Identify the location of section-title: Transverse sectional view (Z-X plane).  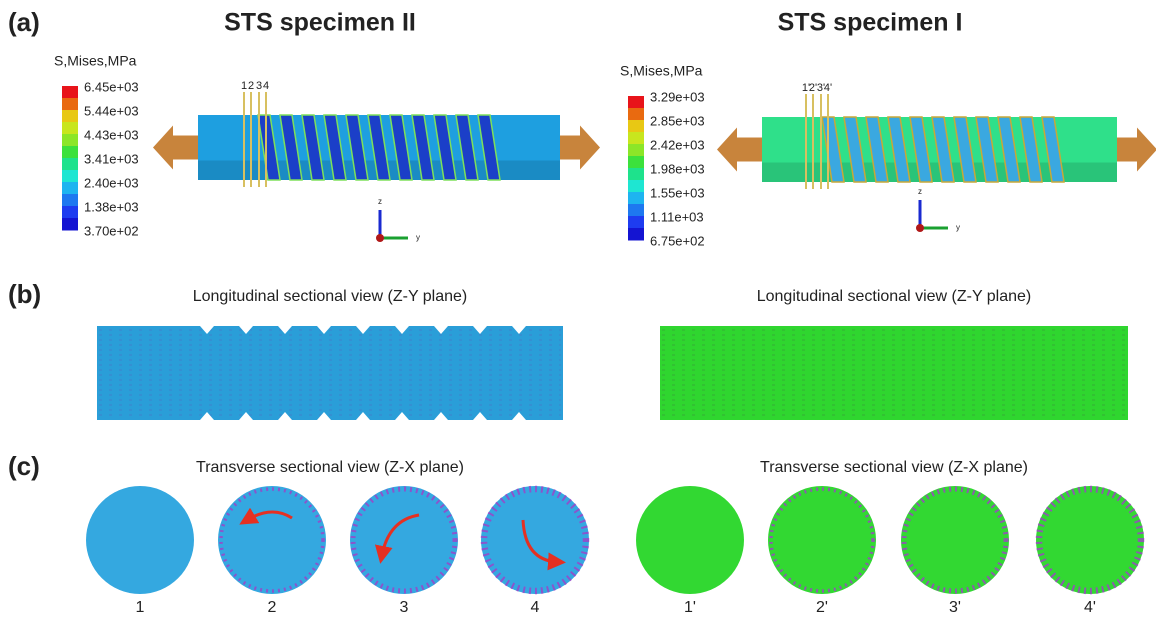
(894, 467).